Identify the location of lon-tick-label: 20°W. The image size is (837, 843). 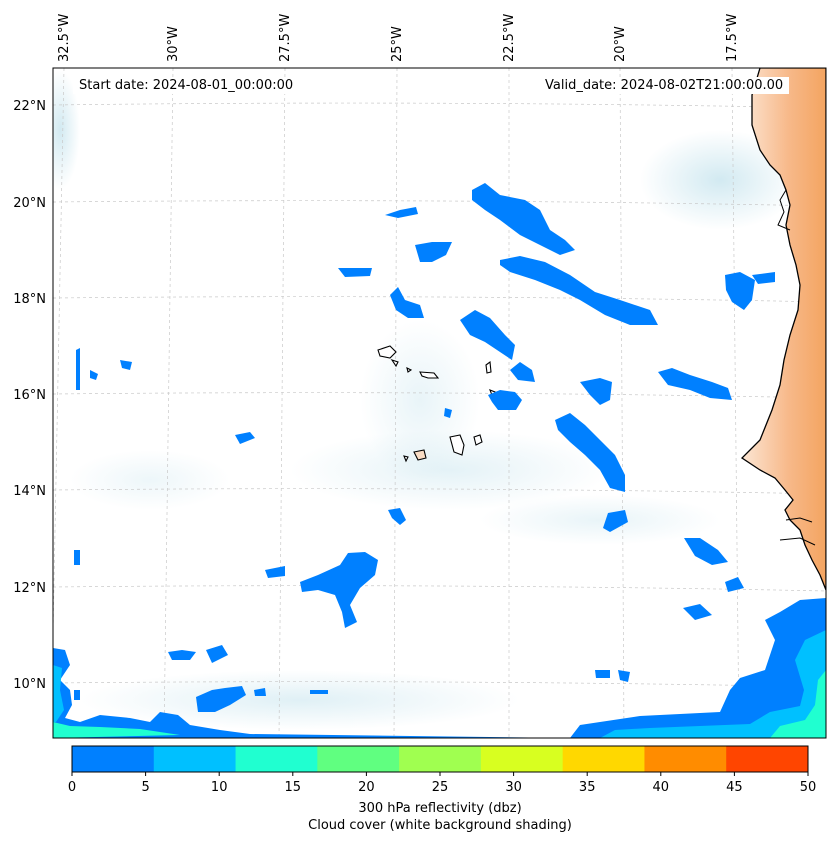
(620, 44).